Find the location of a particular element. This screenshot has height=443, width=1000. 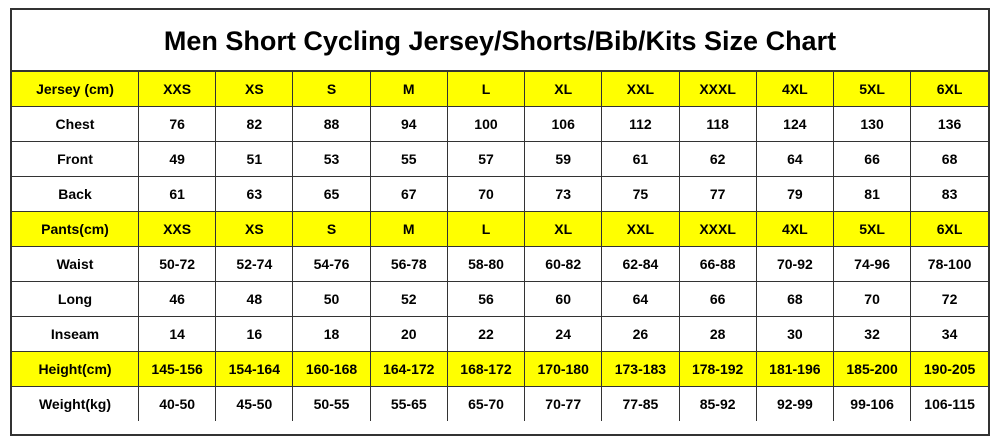

cell: 178-192 is located at coordinates (717, 369).